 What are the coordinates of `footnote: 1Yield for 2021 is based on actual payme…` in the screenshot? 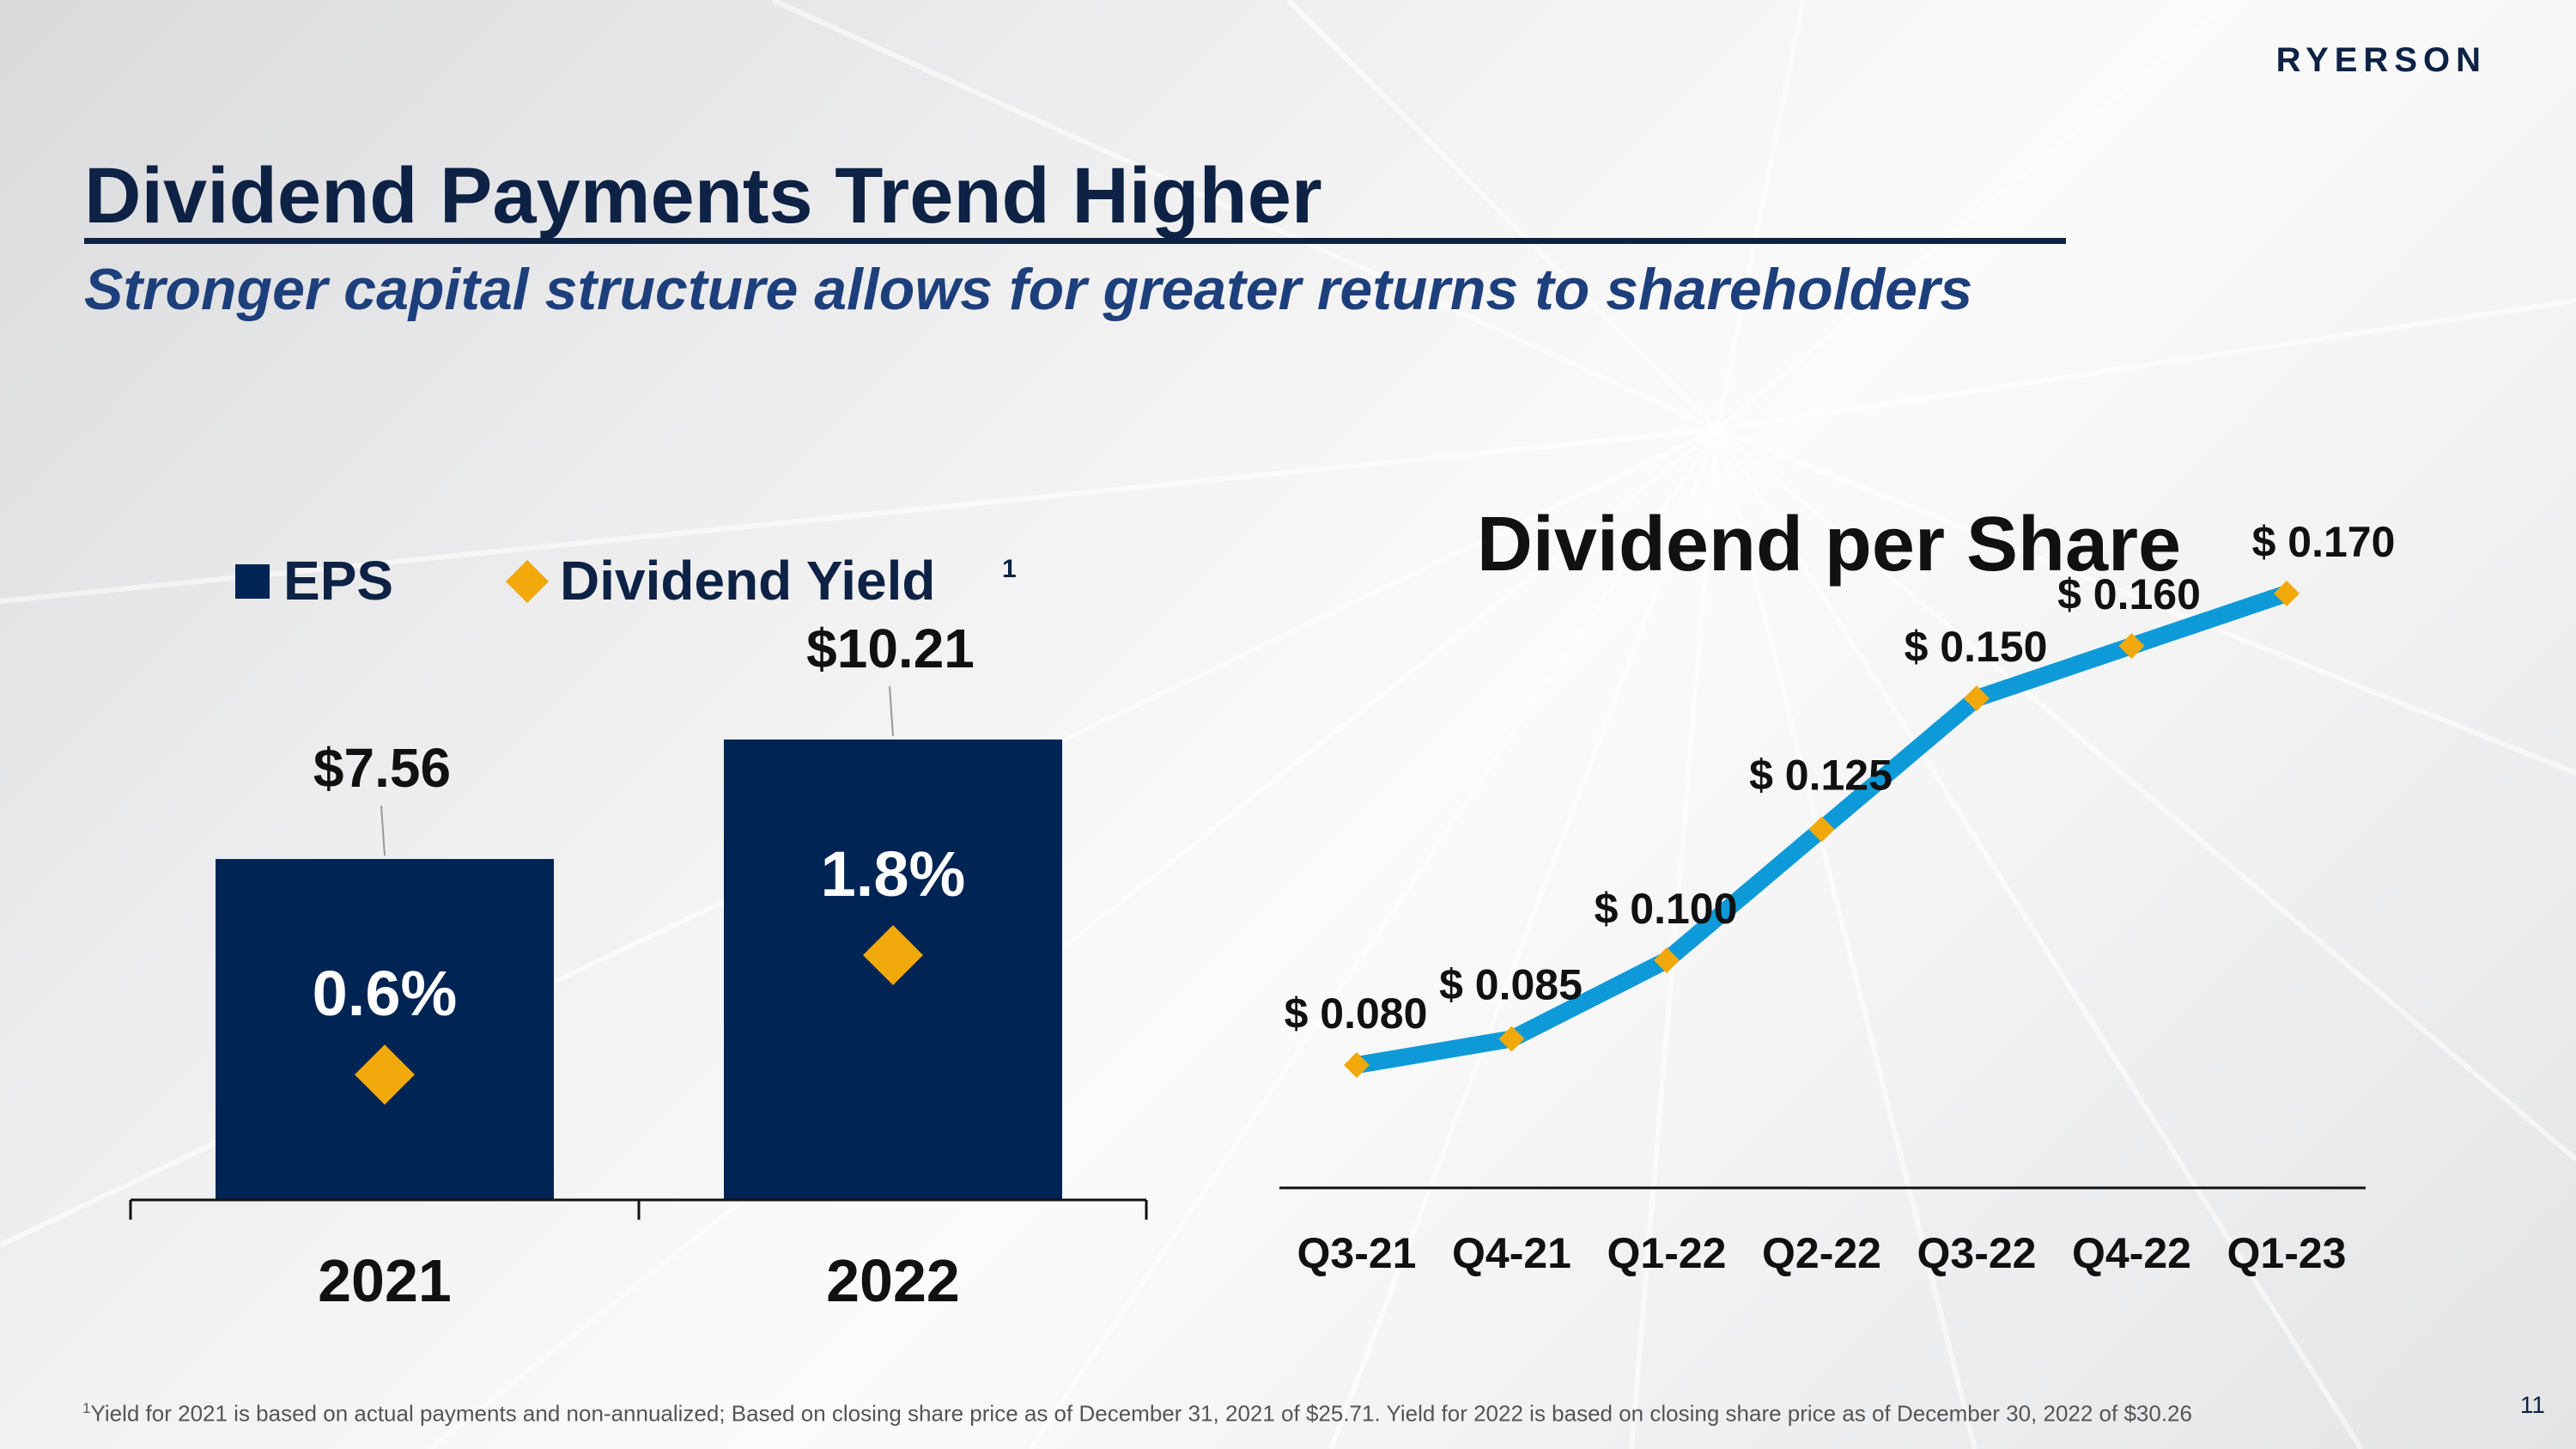 It's located at (1137, 1414).